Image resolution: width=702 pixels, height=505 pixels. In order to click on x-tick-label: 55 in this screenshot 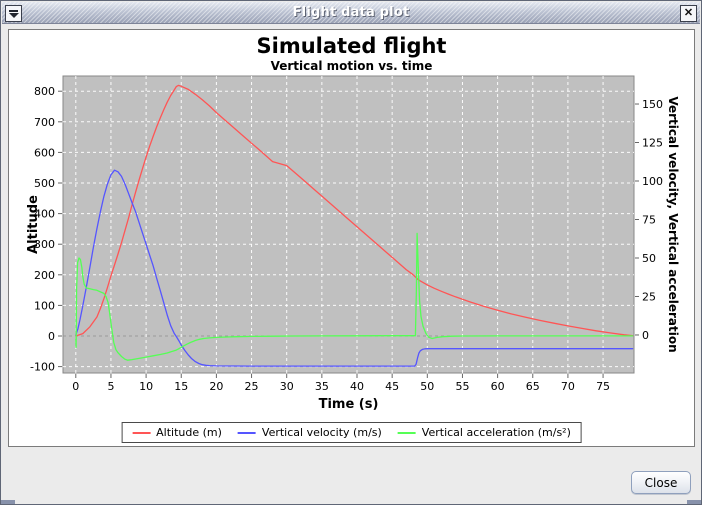, I will do `click(462, 386)`.